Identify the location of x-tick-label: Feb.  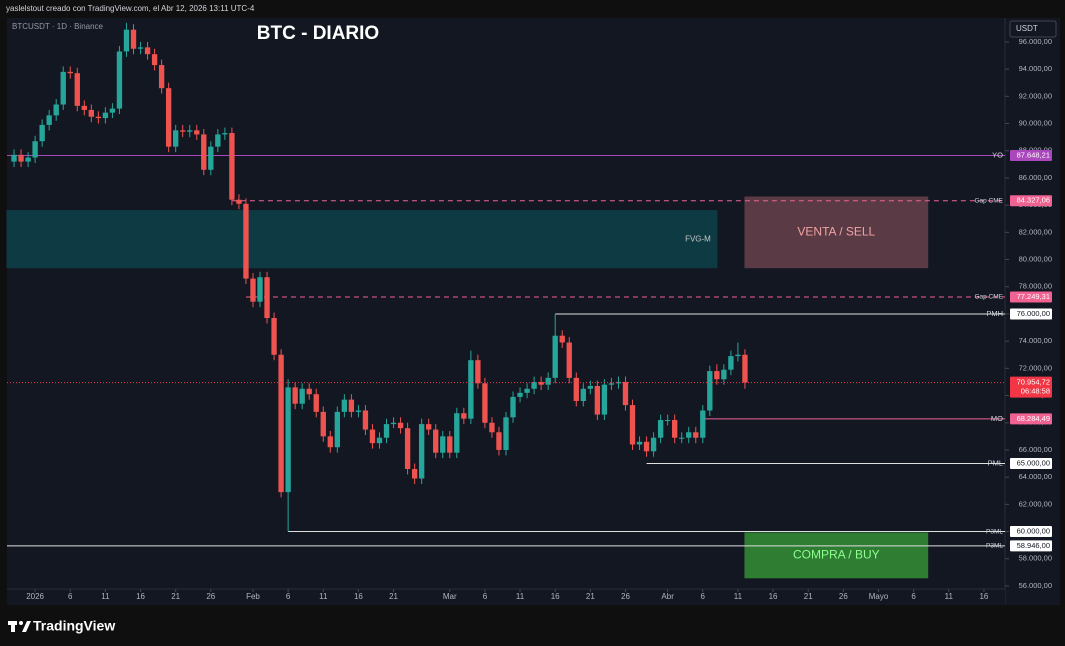
(253, 596).